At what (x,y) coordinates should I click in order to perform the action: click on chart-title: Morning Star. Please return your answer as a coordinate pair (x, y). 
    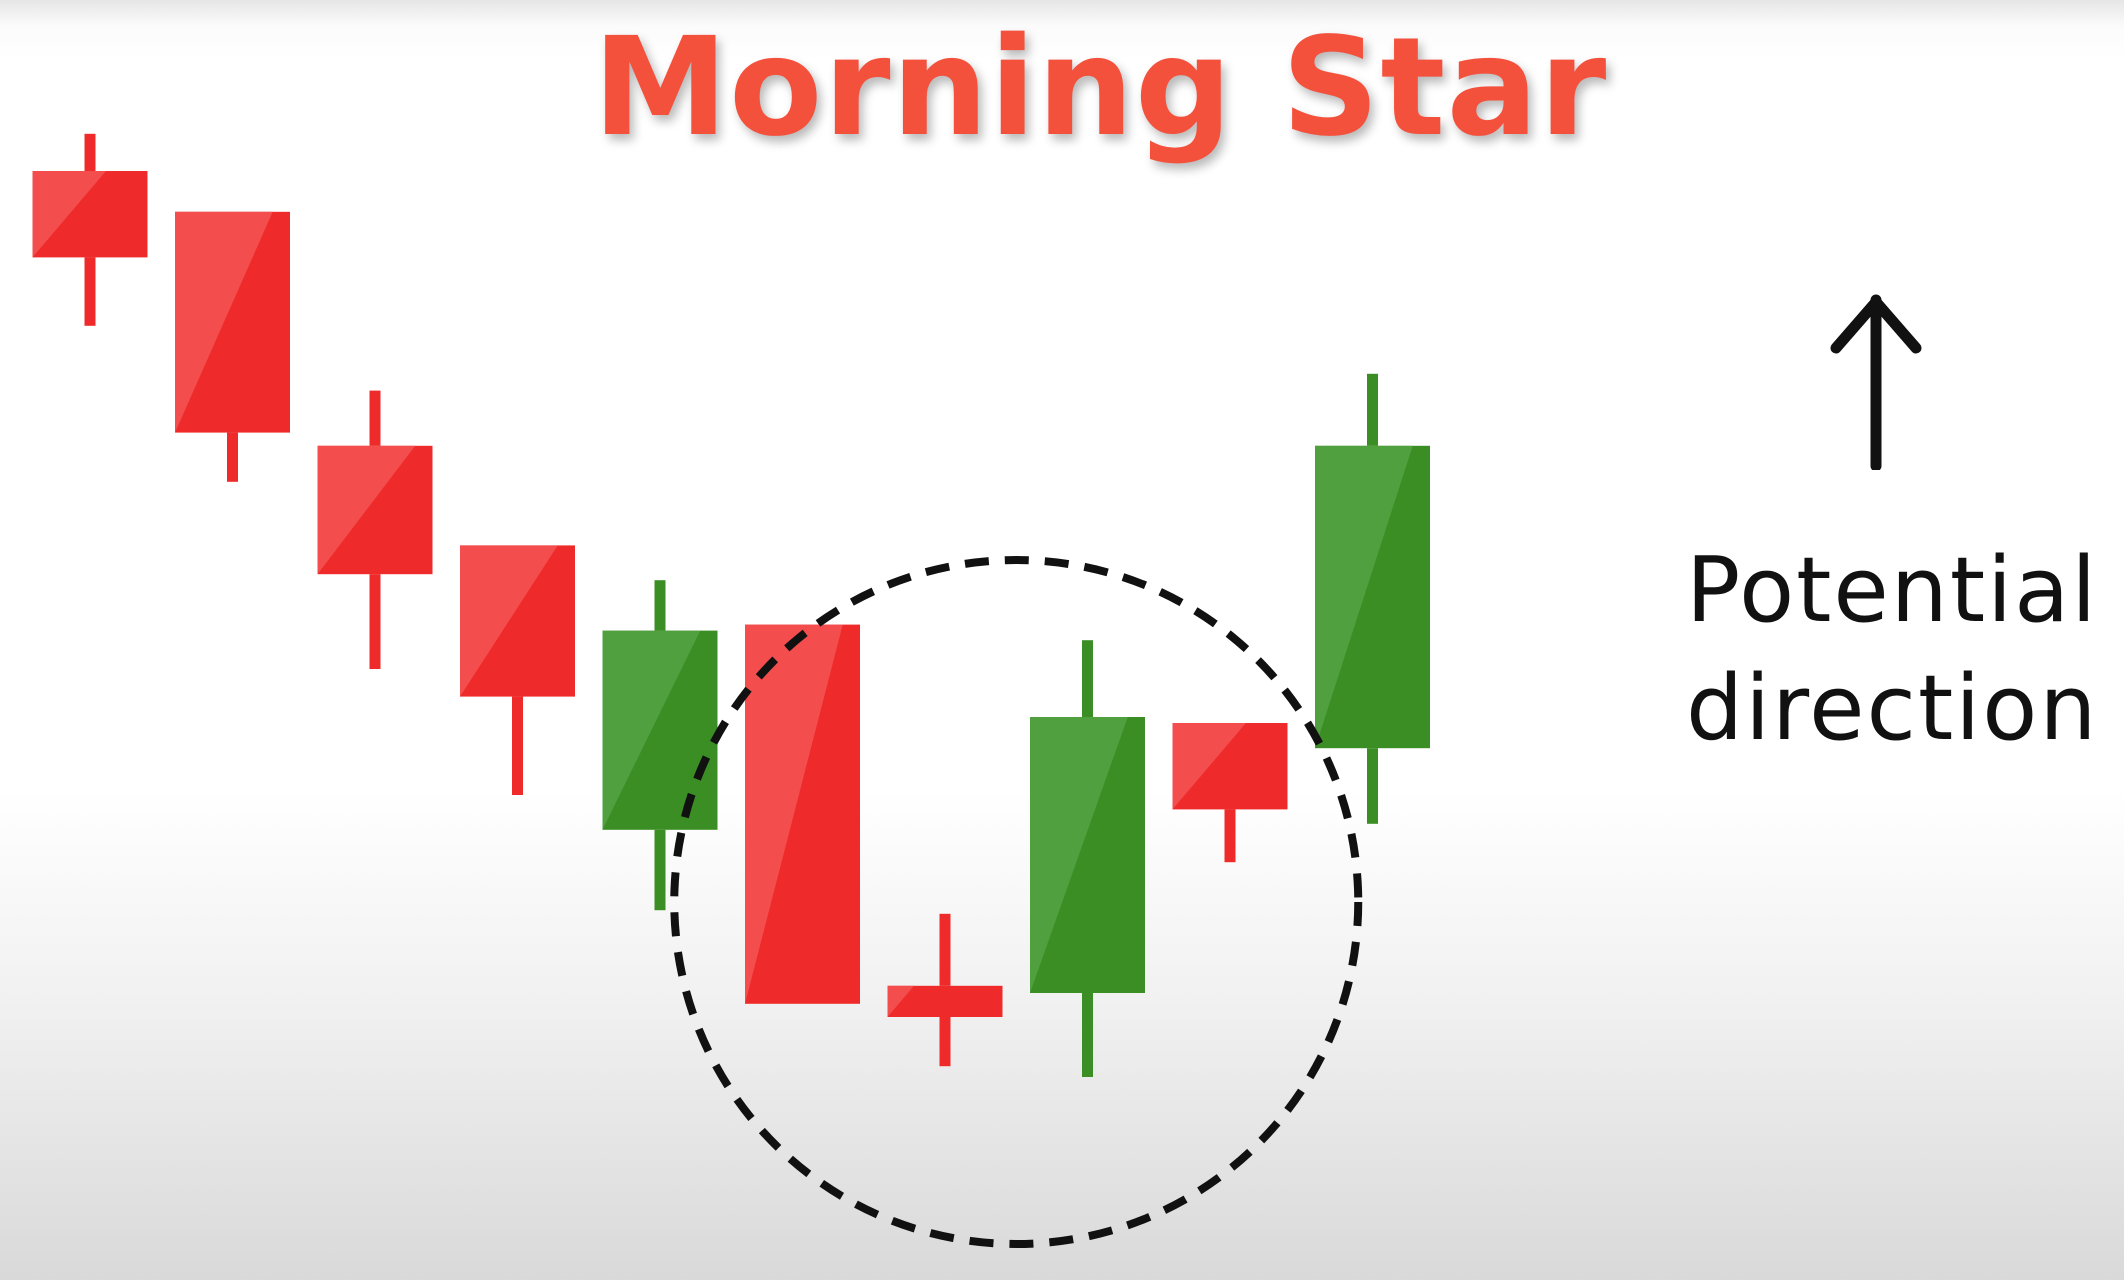
    Looking at the image, I should click on (1100, 88).